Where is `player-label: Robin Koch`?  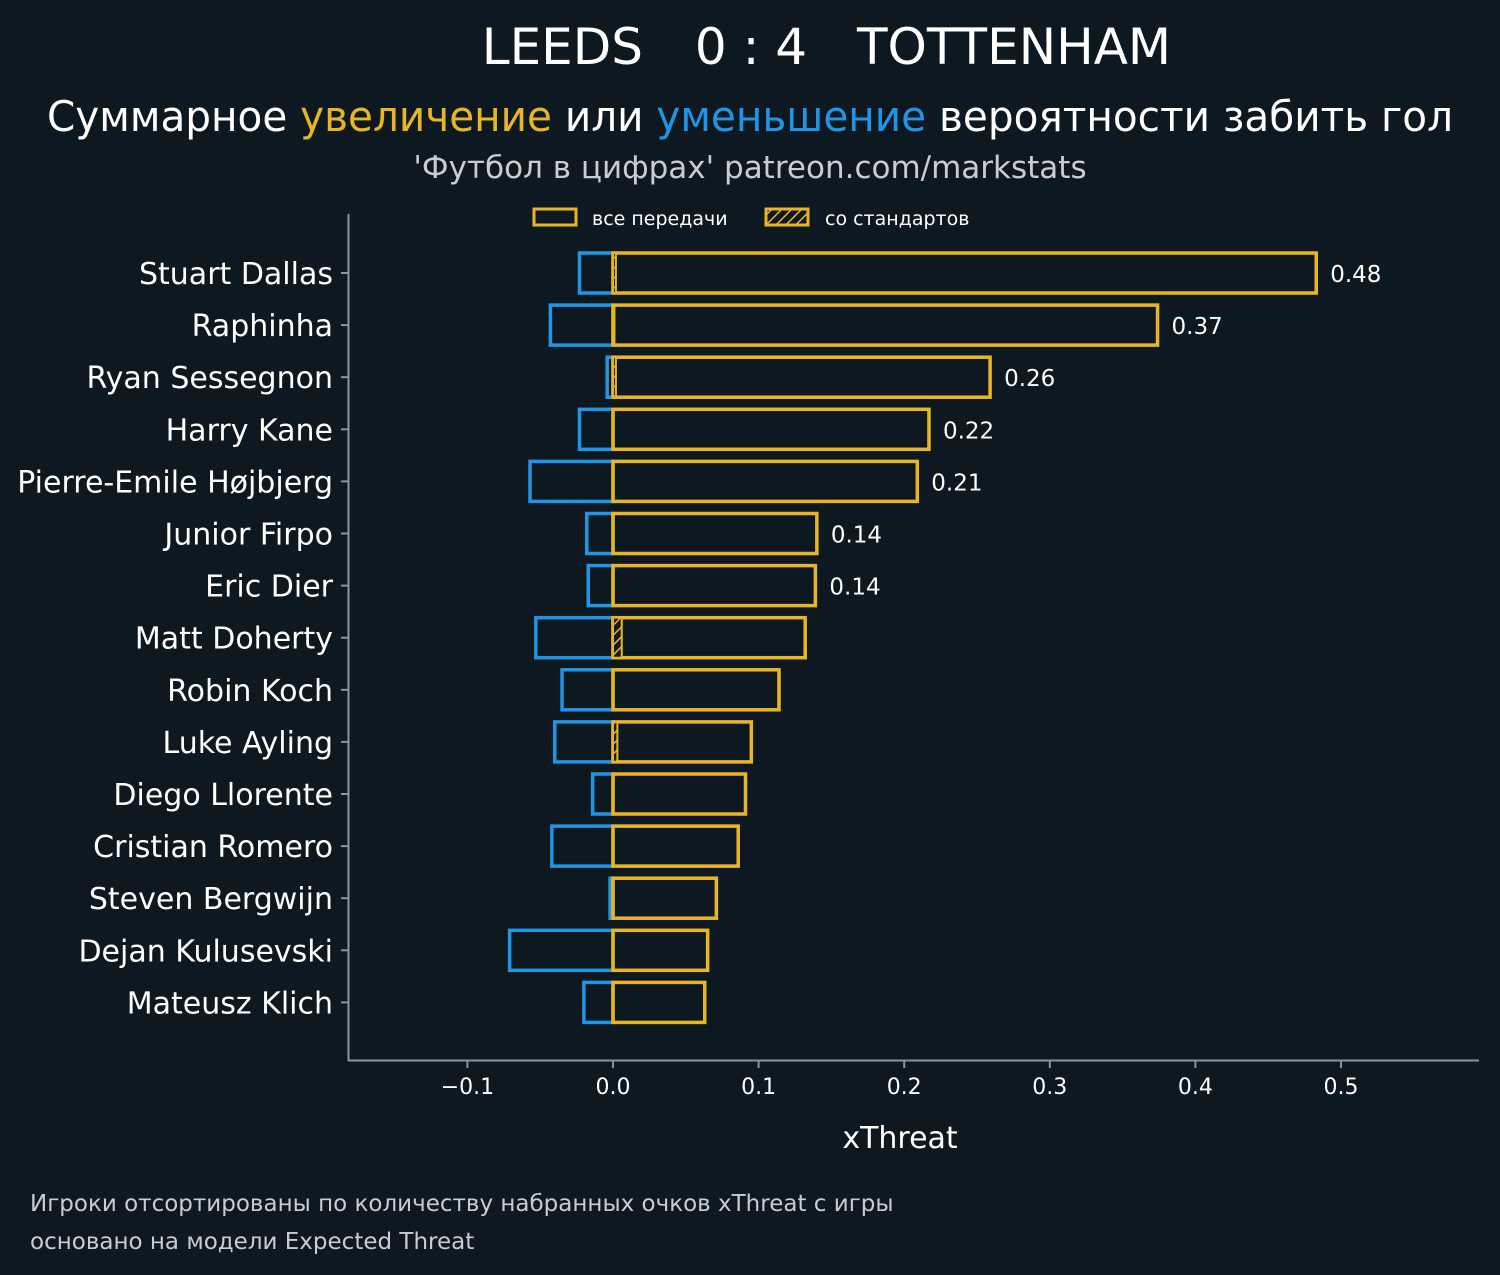
player-label: Robin Koch is located at coordinates (250, 691).